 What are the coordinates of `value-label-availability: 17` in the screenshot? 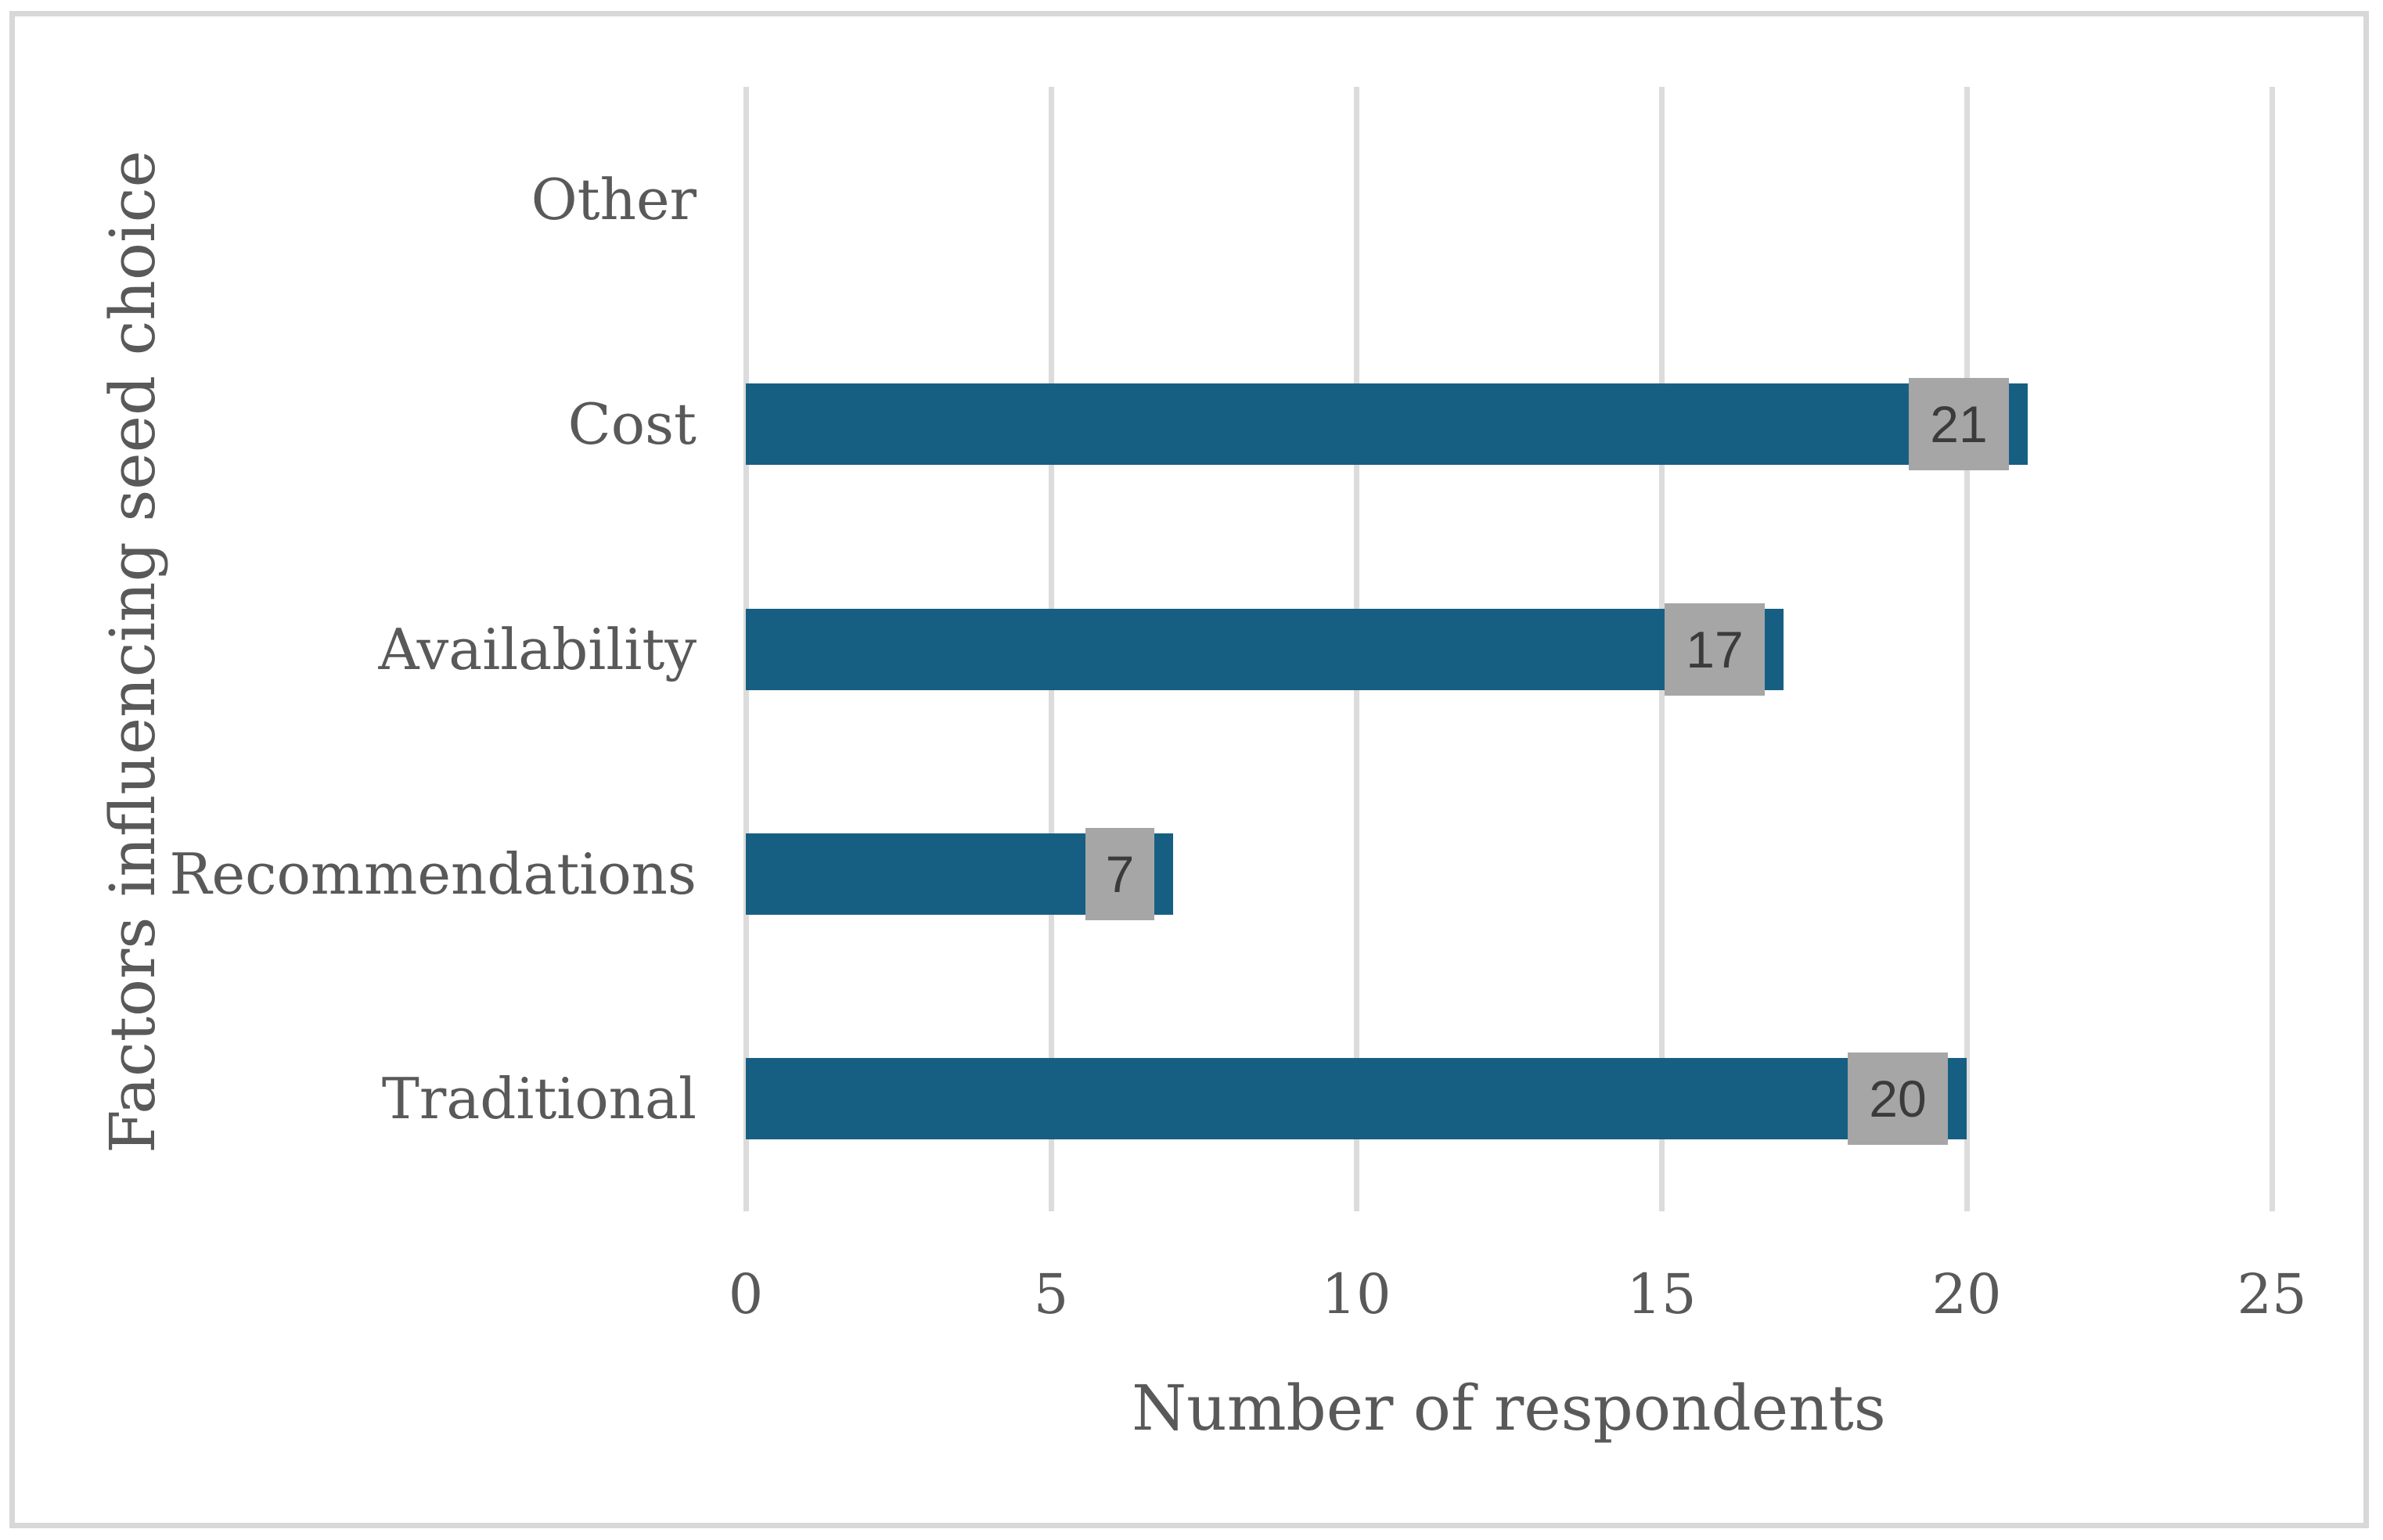 It's located at (1715, 649).